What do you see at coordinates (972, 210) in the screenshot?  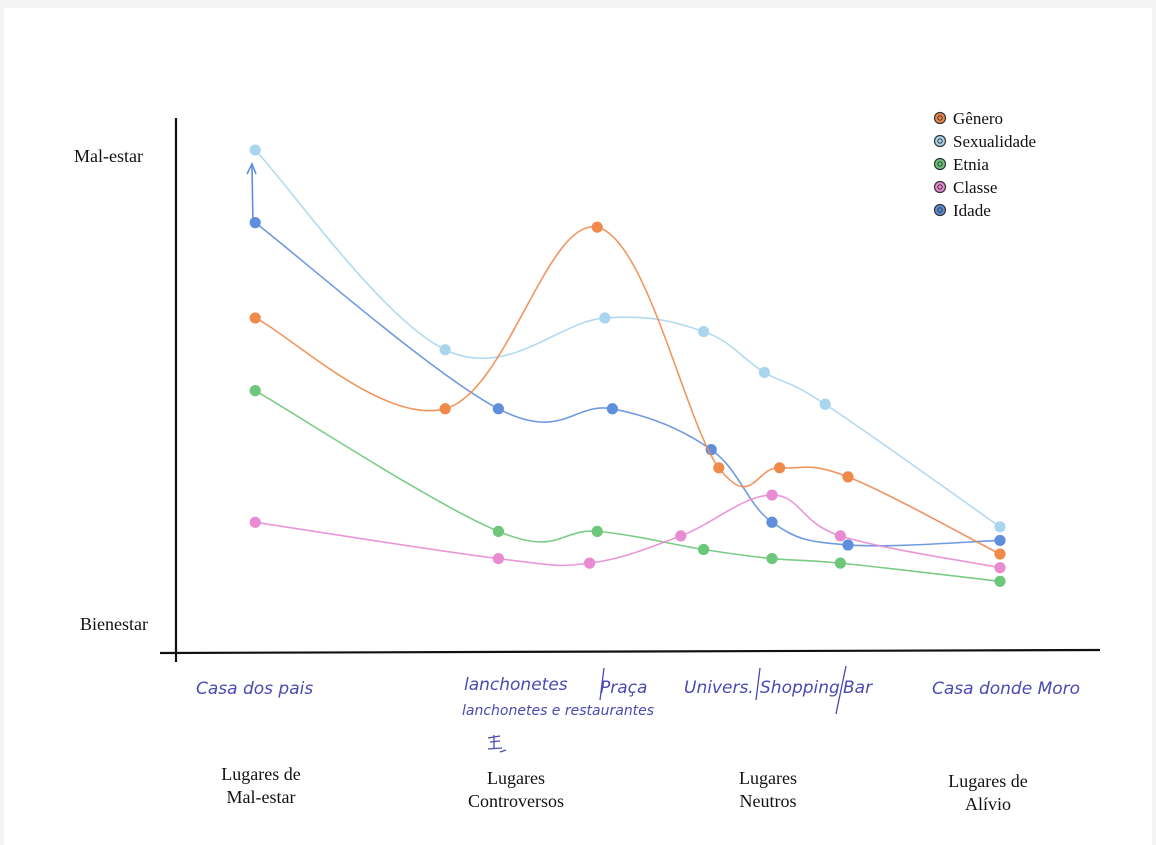 I see `legend-label-idade: Idade` at bounding box center [972, 210].